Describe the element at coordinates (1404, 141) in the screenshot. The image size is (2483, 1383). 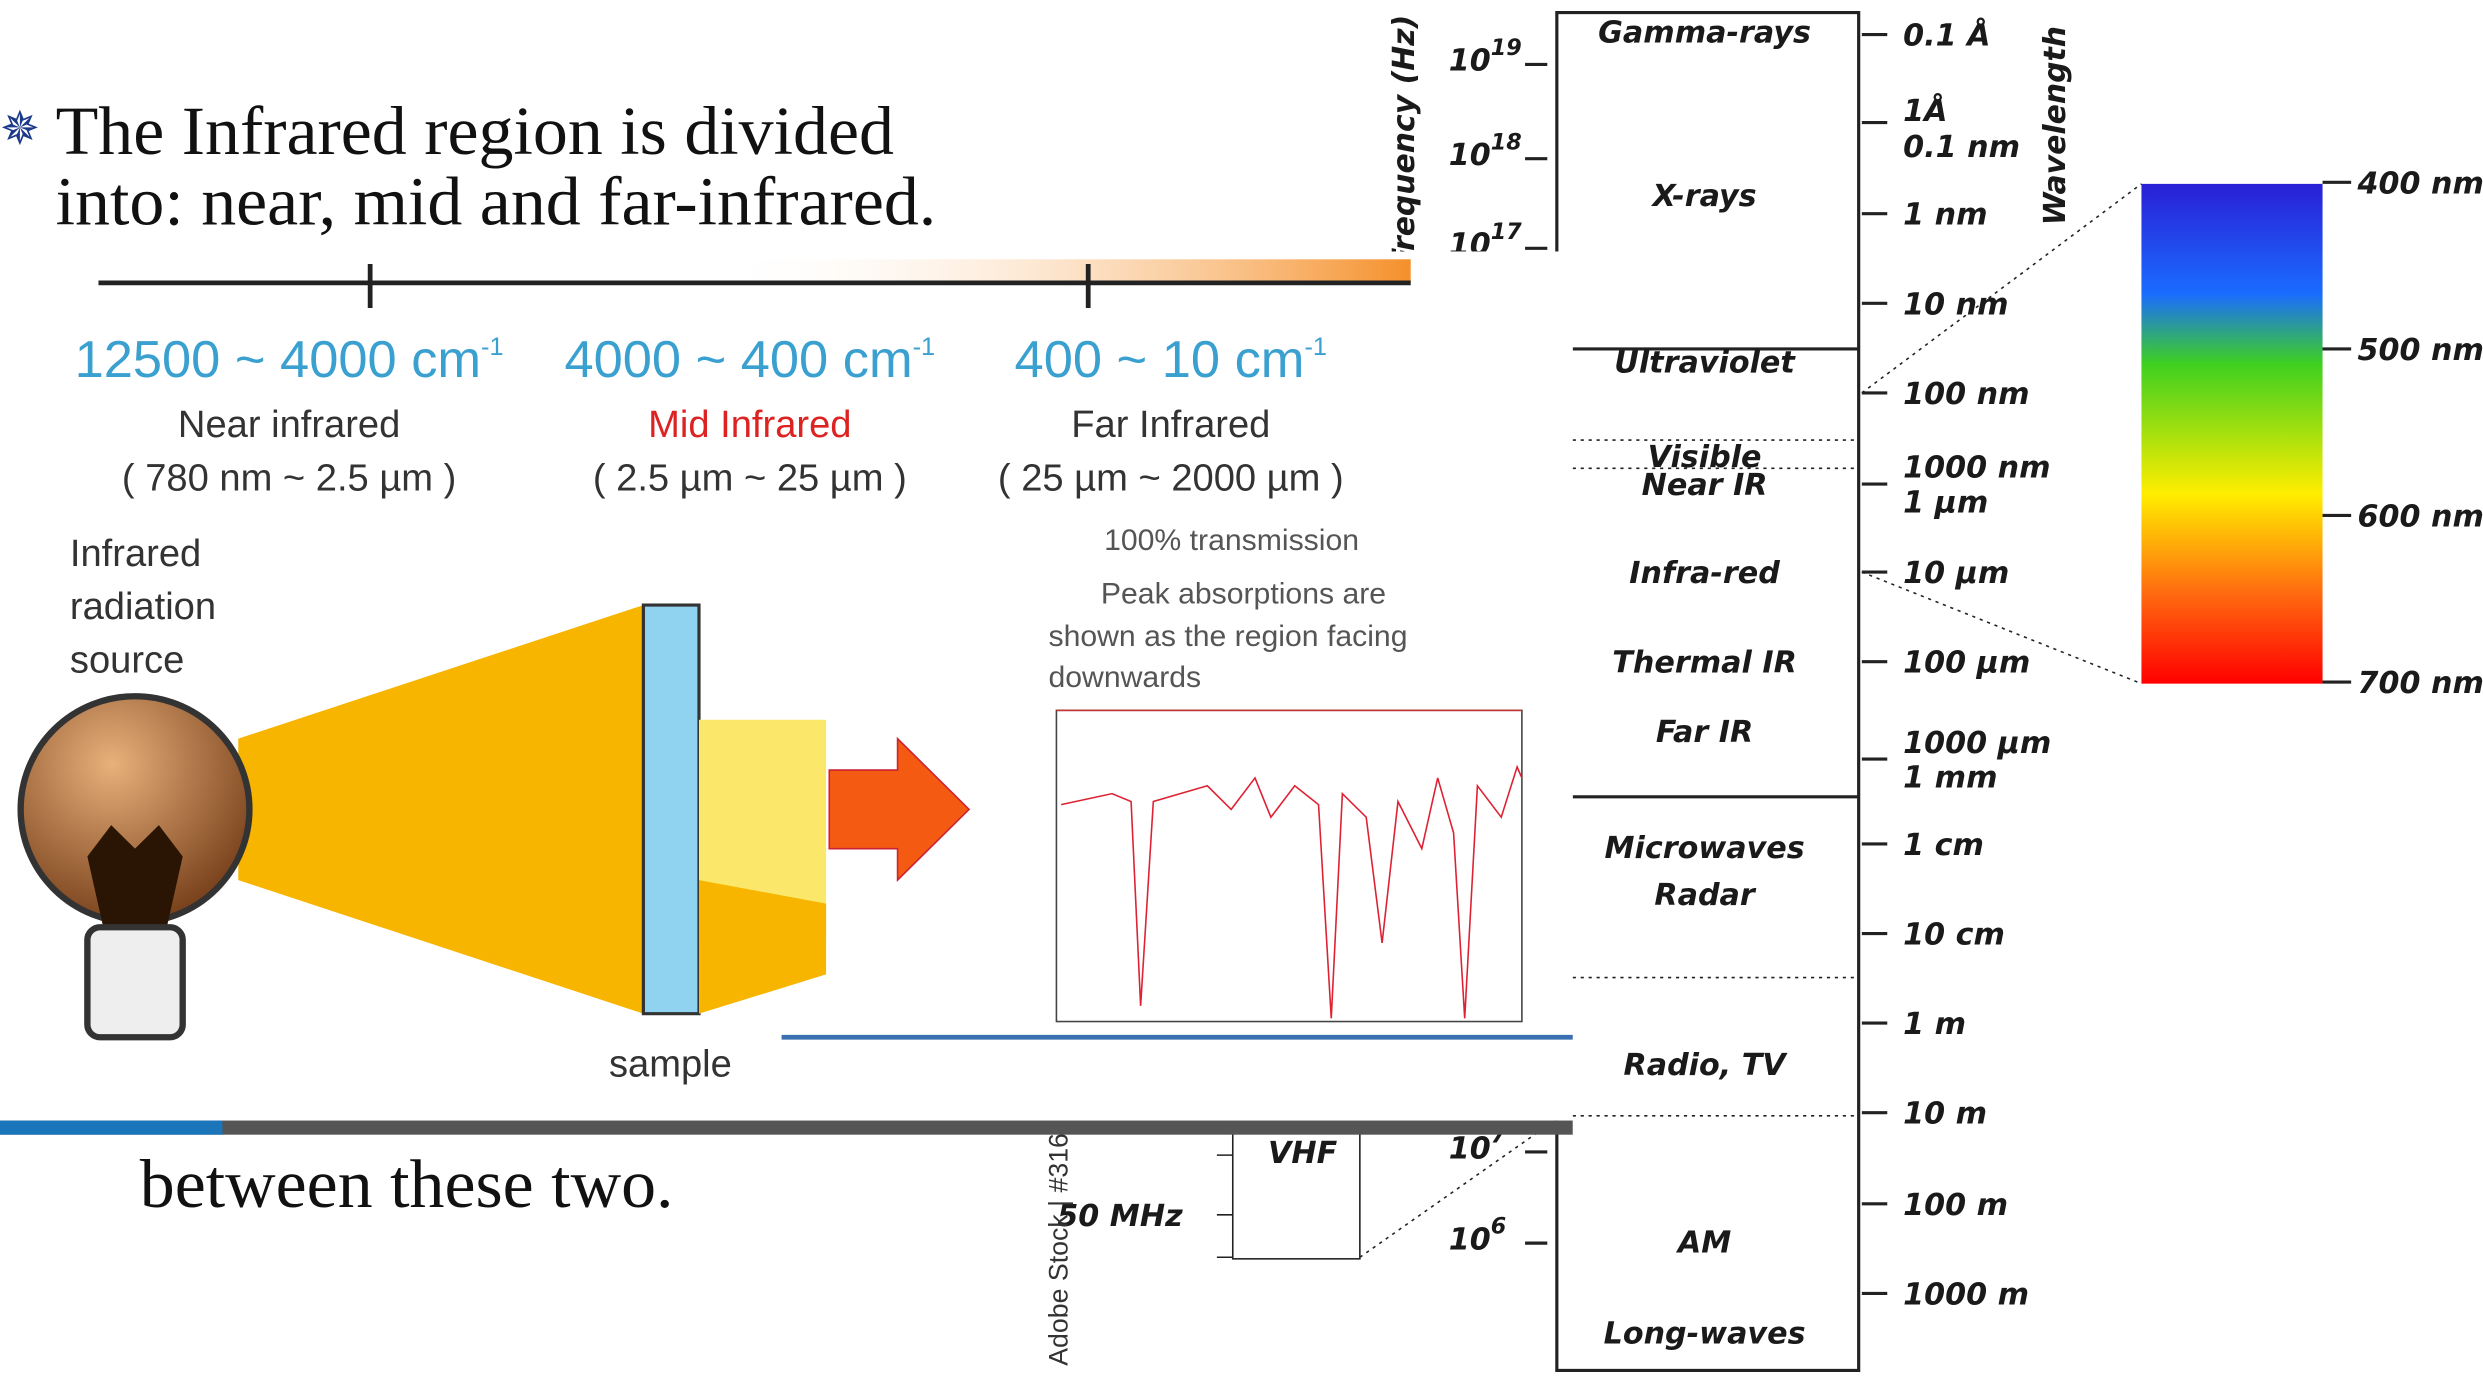
I see `frequency-axis-title: Frequency (Hz)` at that location.